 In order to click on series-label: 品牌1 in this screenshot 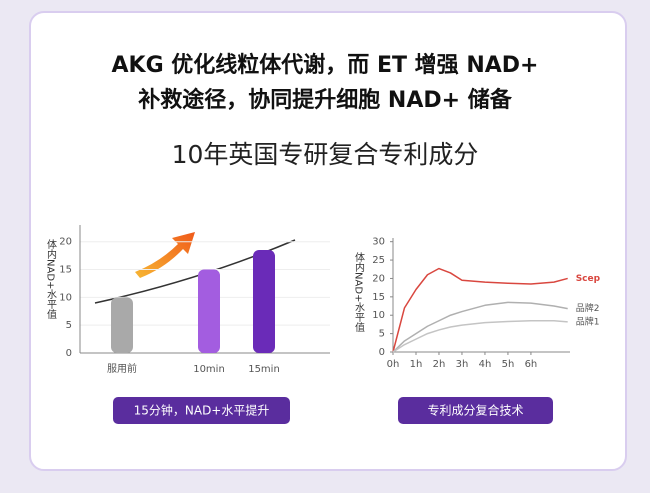, I will do `click(588, 321)`.